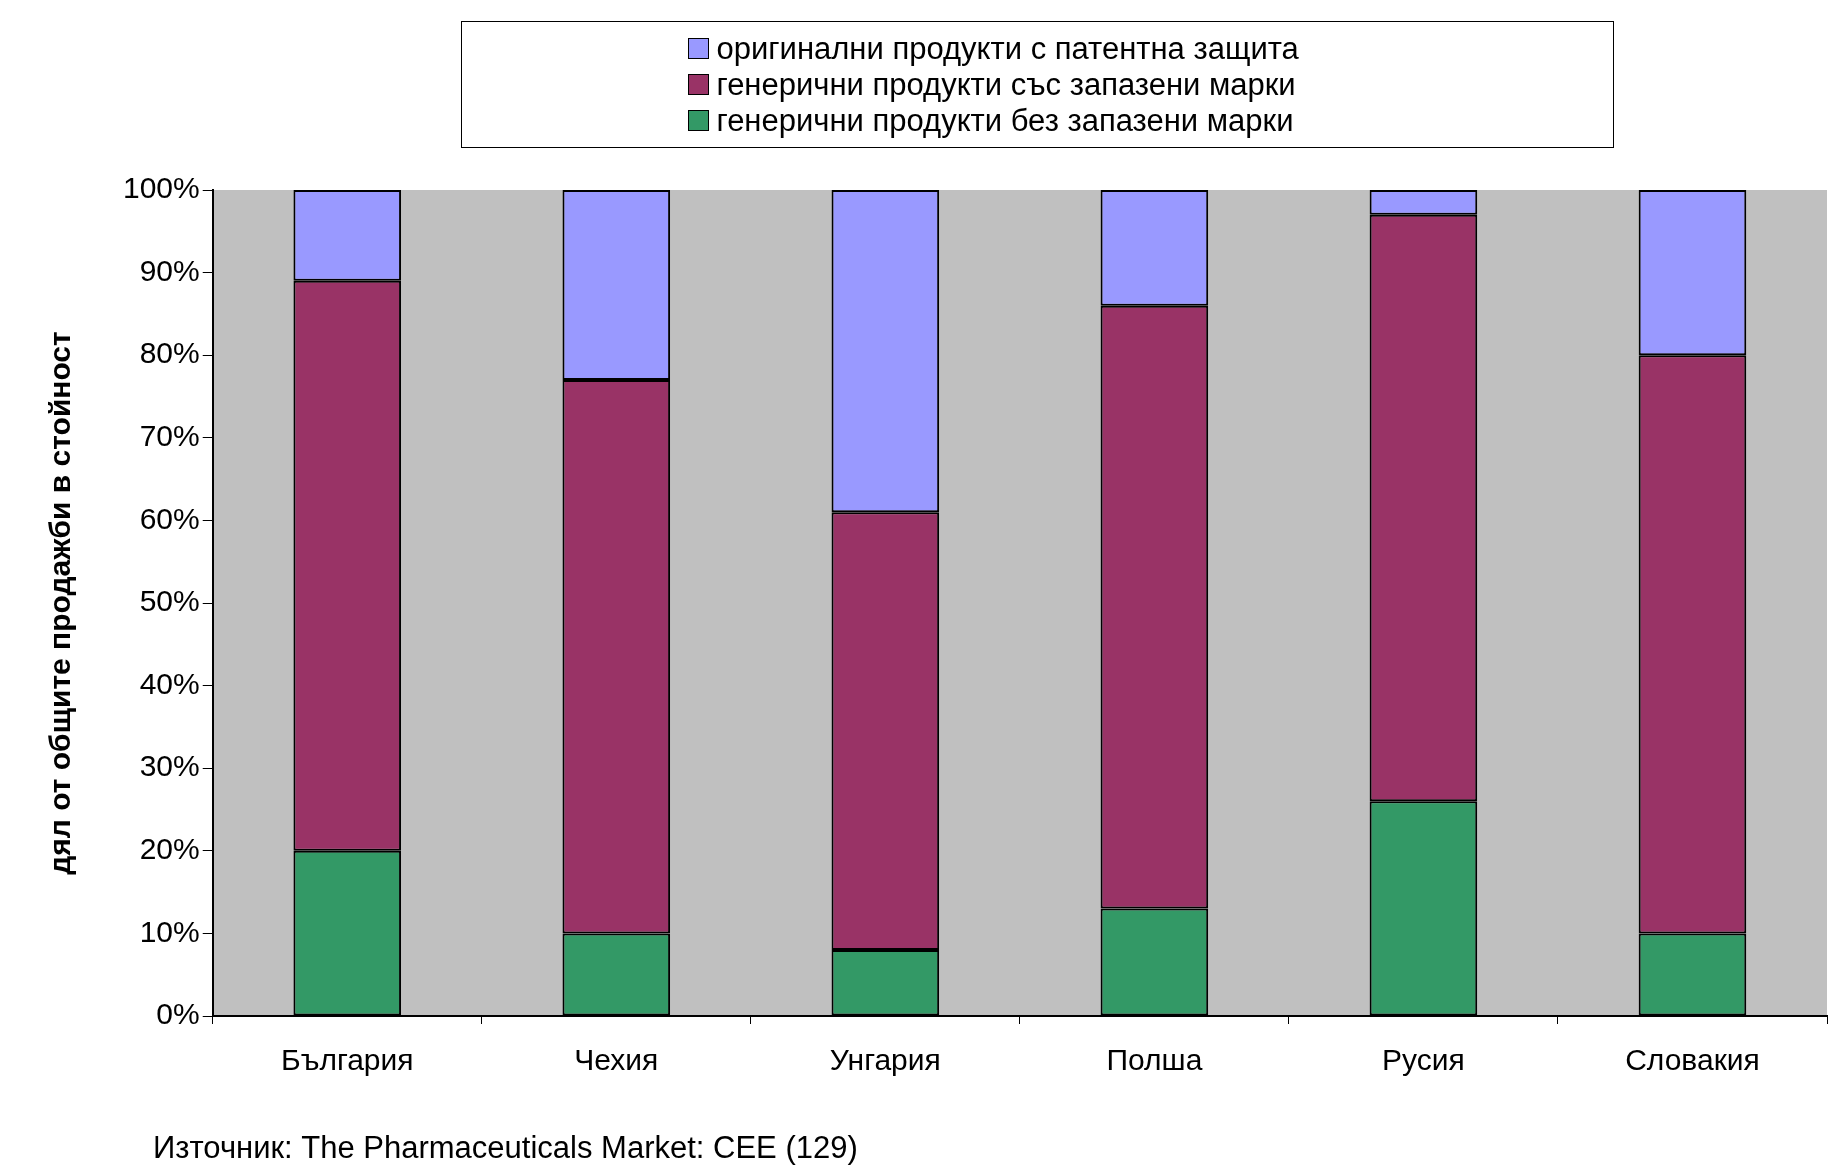 Image resolution: width=1831 pixels, height=1165 pixels. I want to click on y-tick-label: 20%, so click(169, 849).